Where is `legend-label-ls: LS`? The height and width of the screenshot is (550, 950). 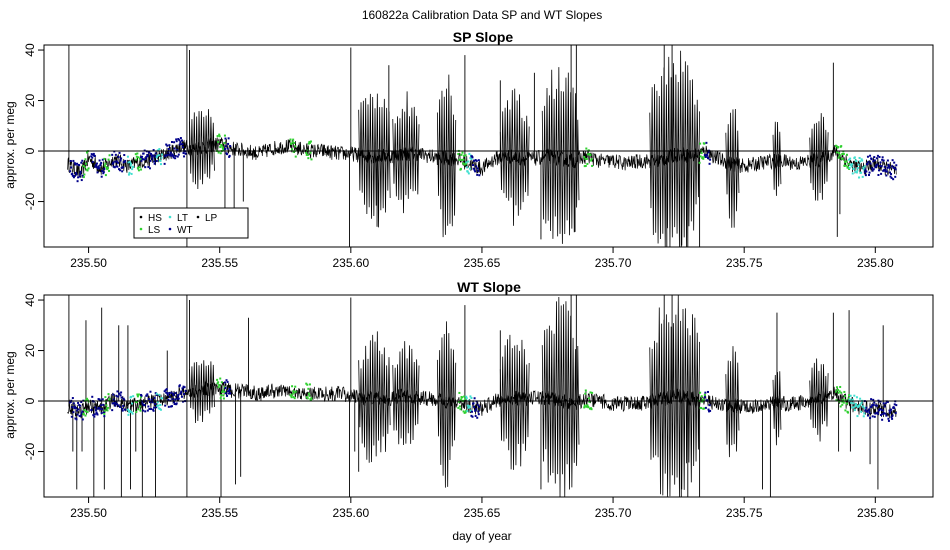 legend-label-ls: LS is located at coordinates (154, 230).